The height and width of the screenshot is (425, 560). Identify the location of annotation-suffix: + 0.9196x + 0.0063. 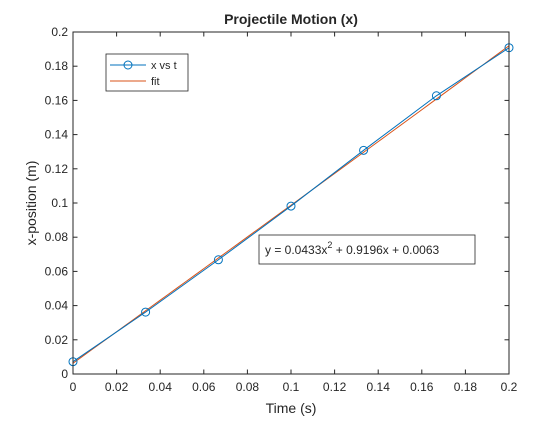
(385, 250).